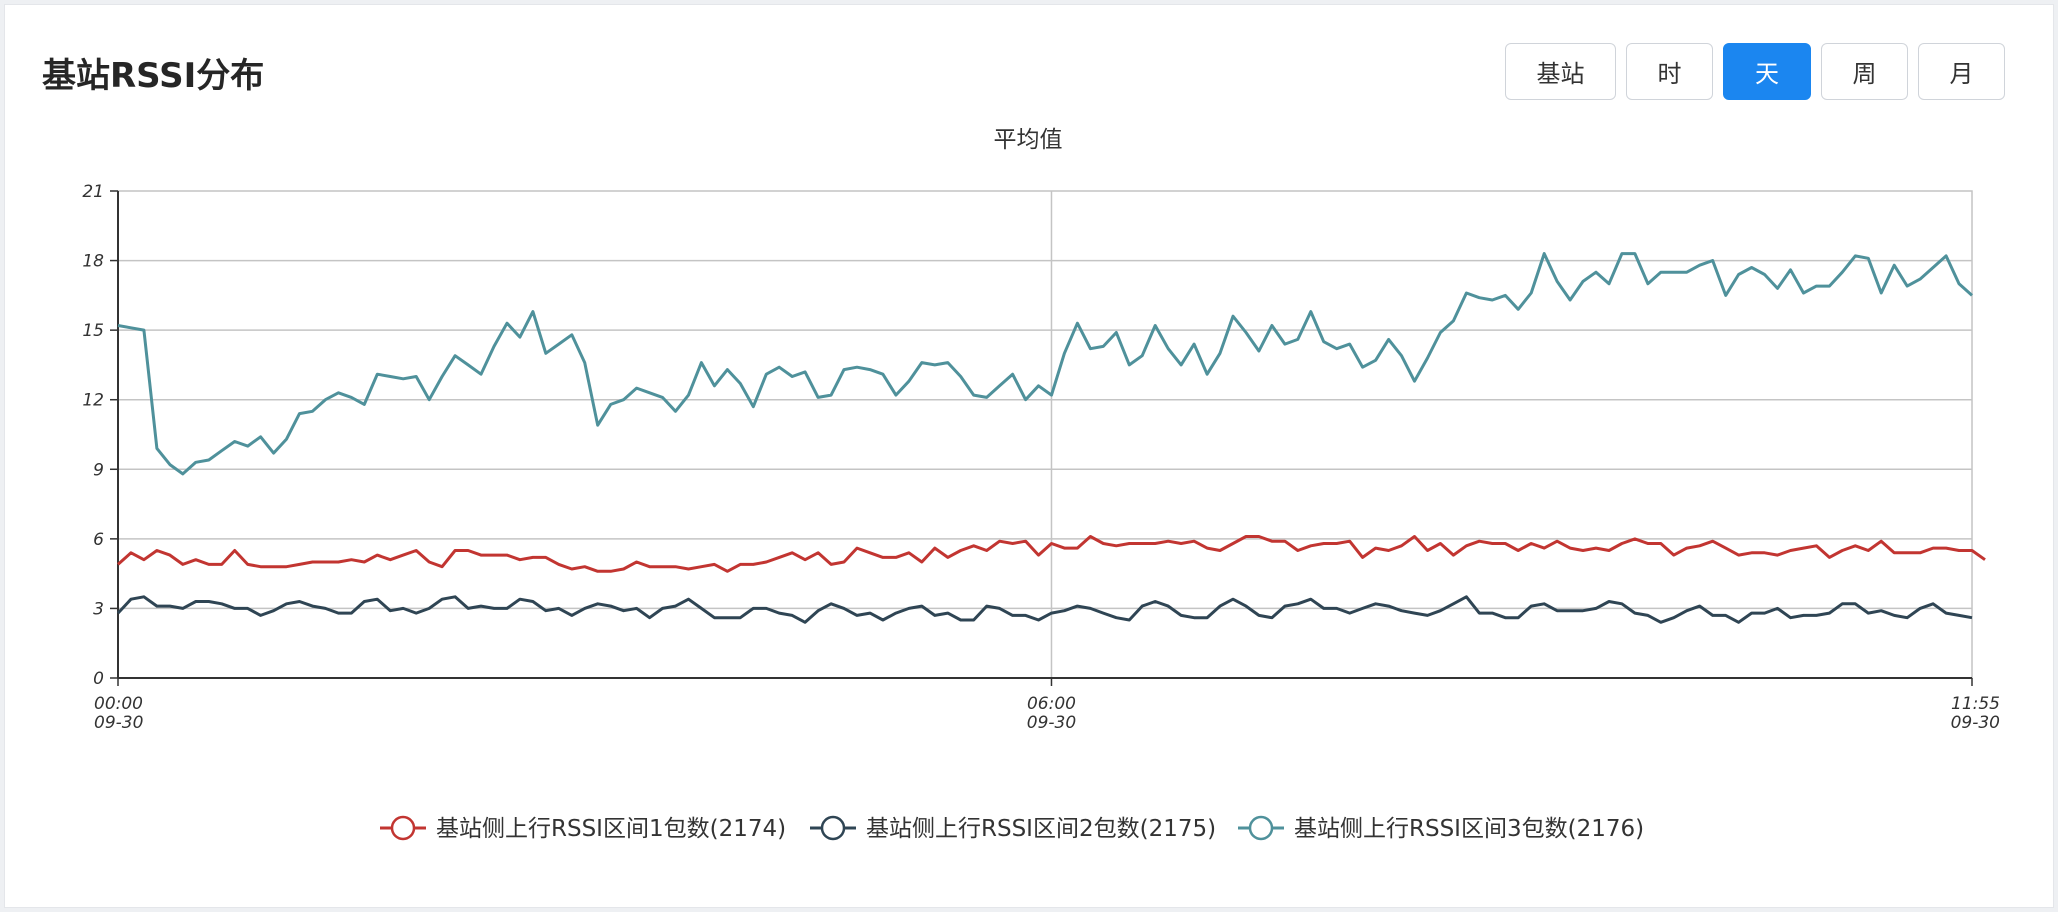 Image resolution: width=2058 pixels, height=912 pixels. I want to click on y-tick-label: 15, so click(93, 331).